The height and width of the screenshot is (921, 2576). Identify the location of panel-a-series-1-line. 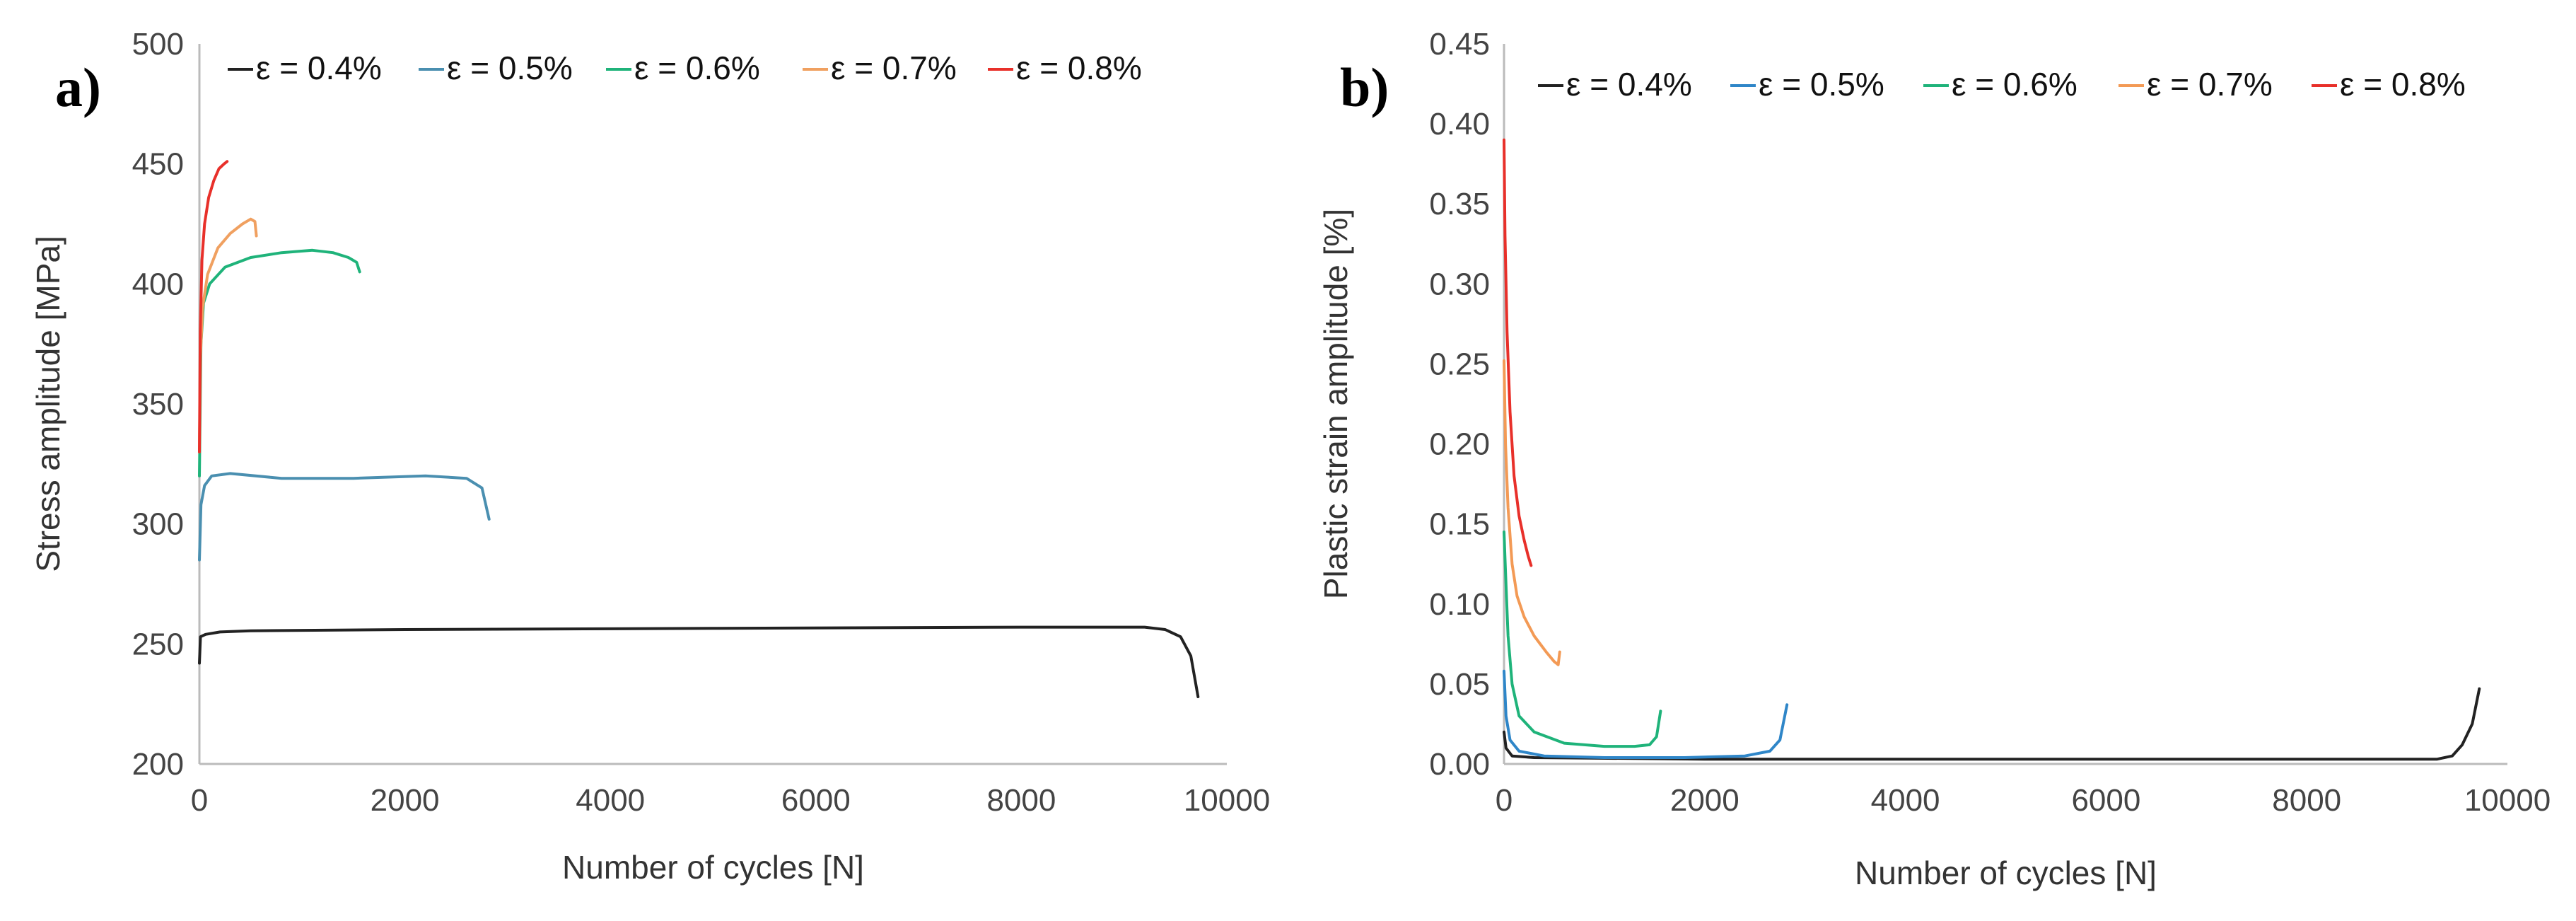
(699, 661).